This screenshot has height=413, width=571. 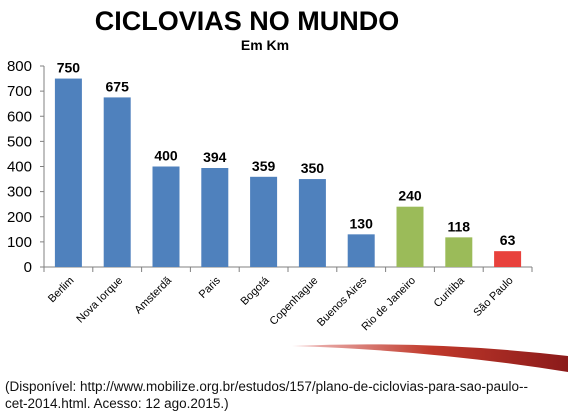 What do you see at coordinates (166, 156) in the screenshot?
I see `bar-value-label: 400` at bounding box center [166, 156].